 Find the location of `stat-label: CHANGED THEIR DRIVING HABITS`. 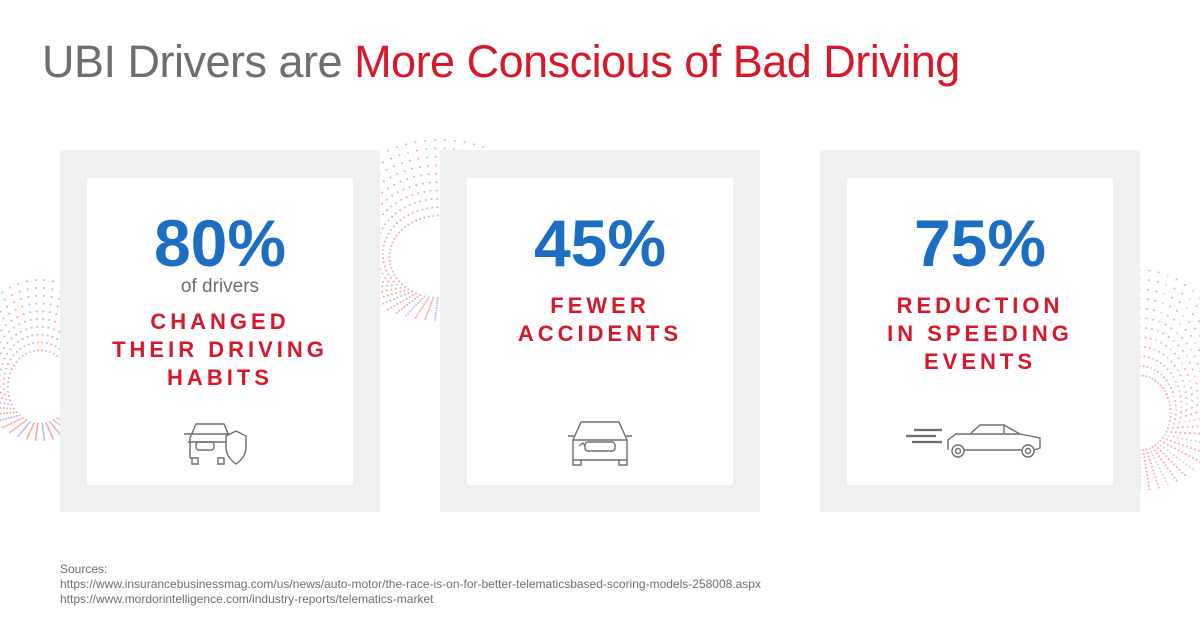

stat-label: CHANGED THEIR DRIVING HABITS is located at coordinates (220, 349).